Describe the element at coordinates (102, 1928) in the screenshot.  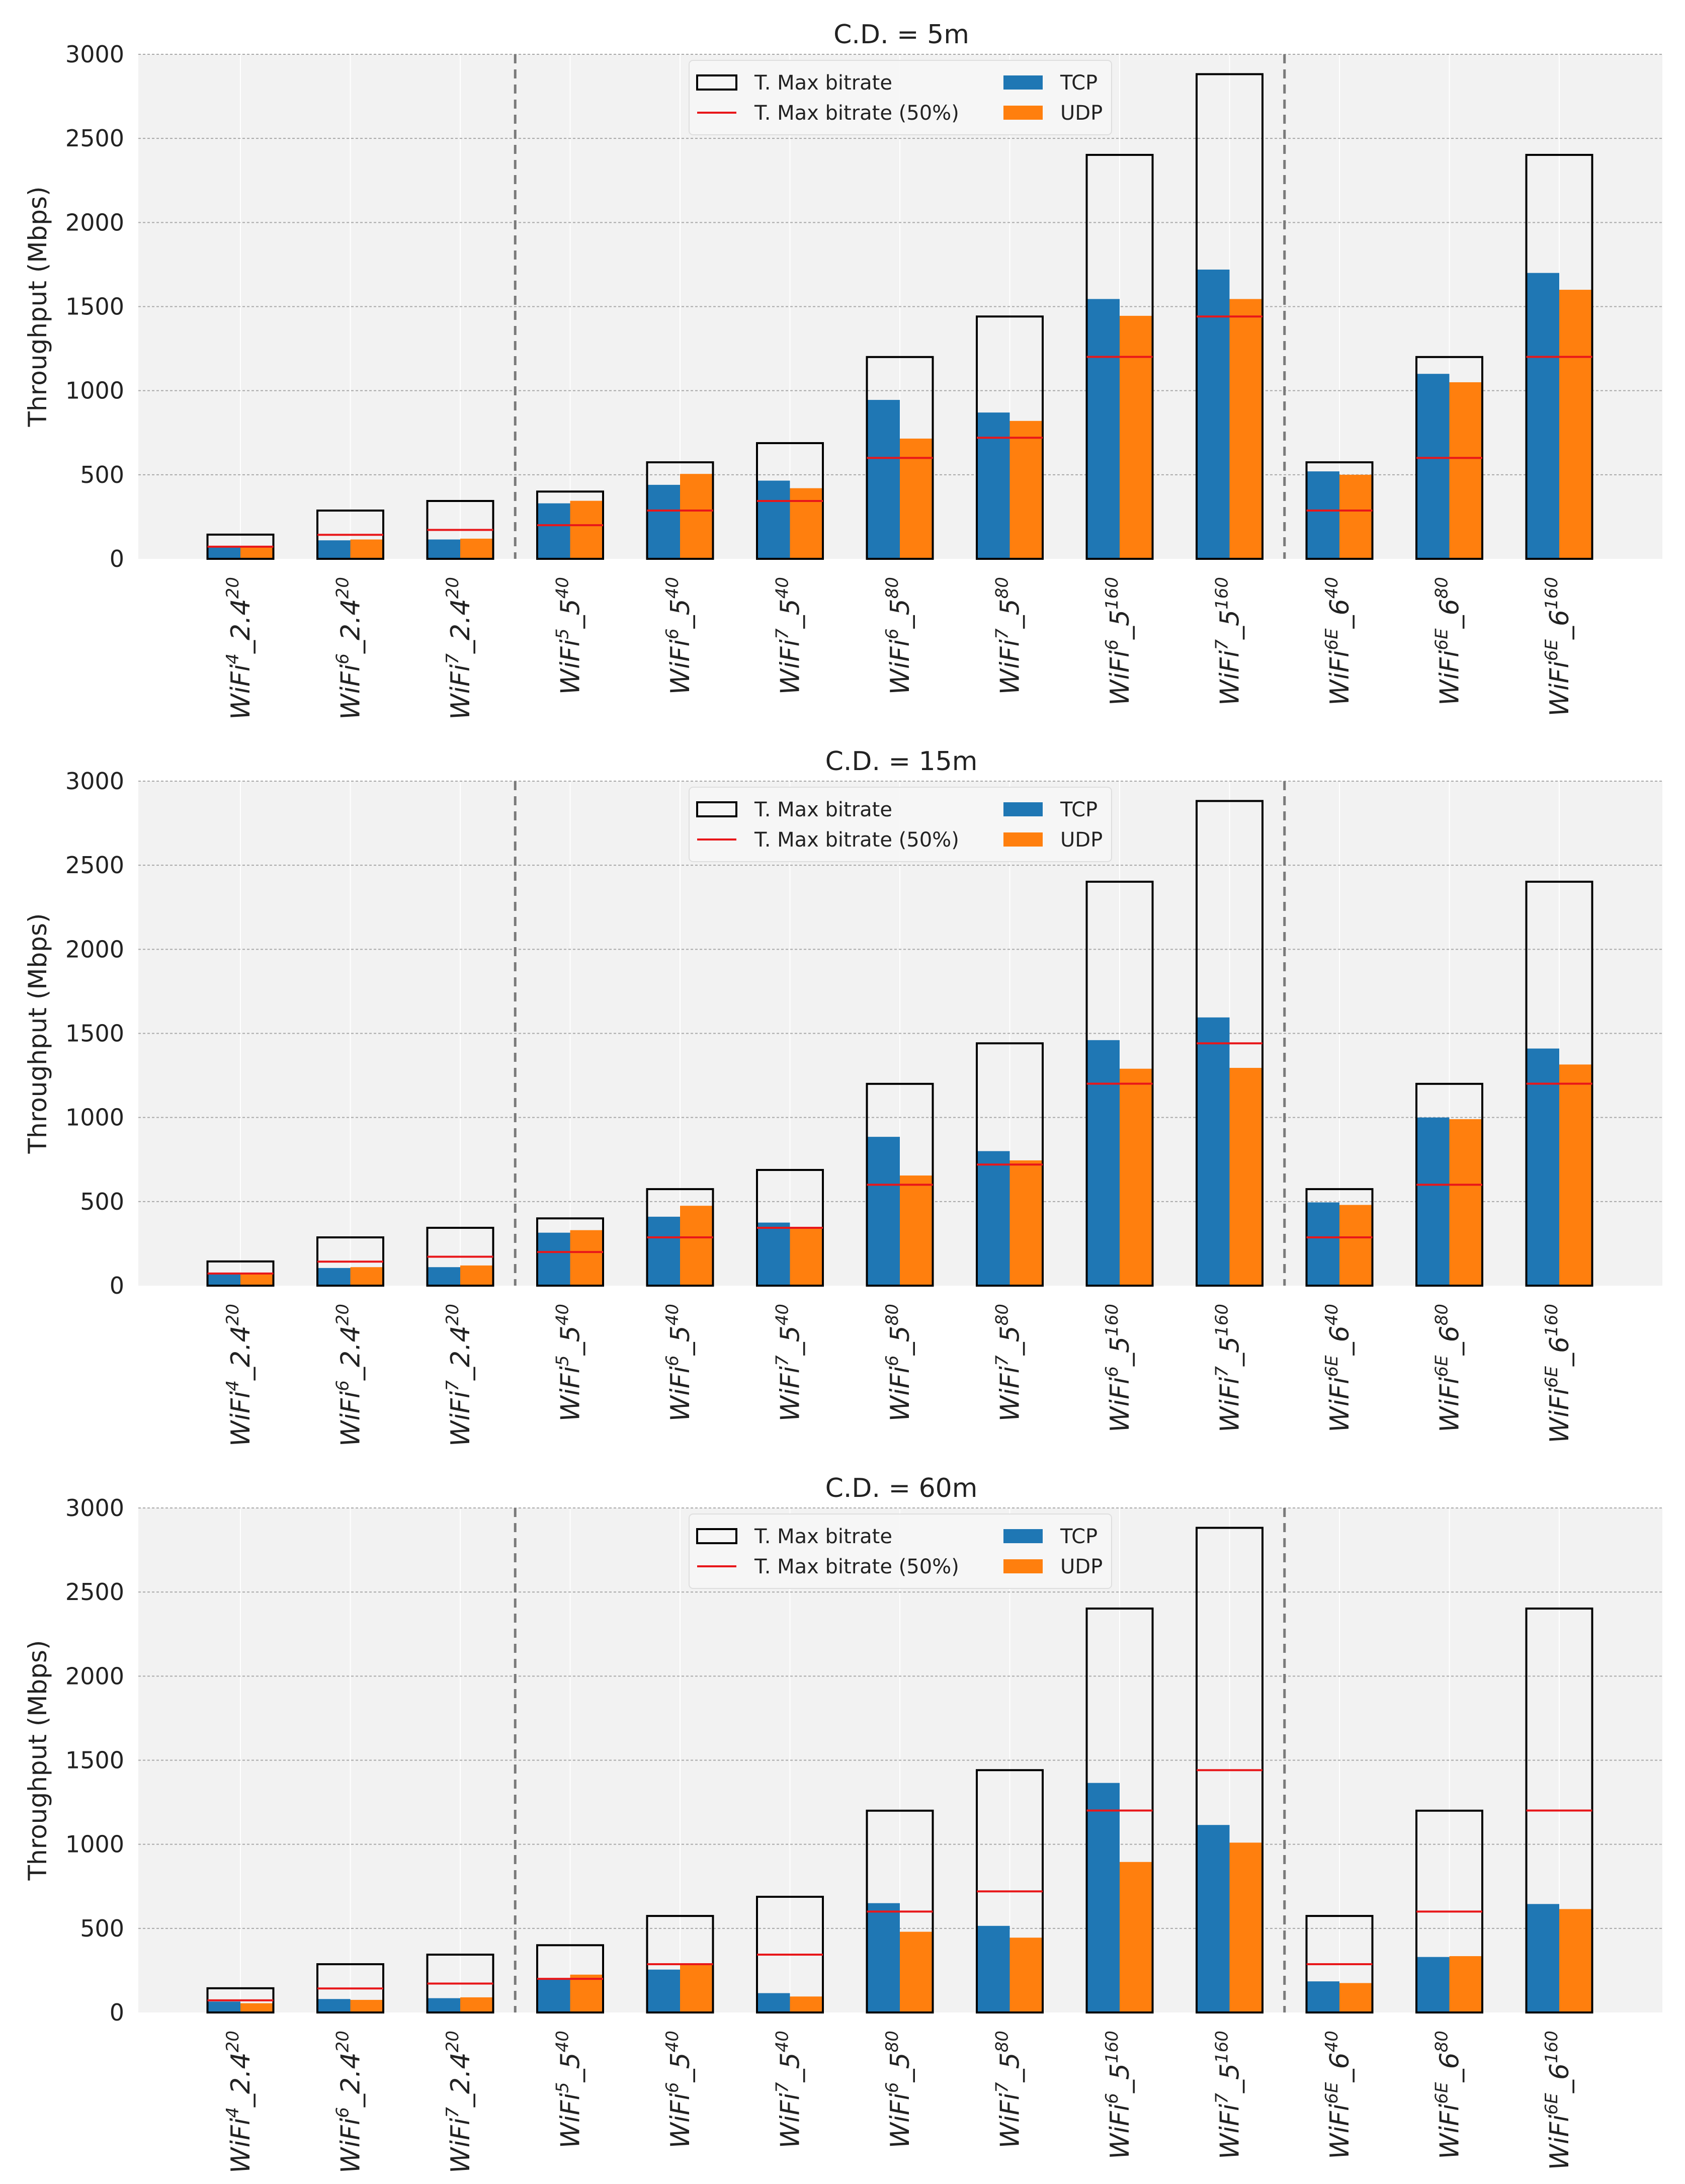
I see `y-tick-label: 500` at that location.